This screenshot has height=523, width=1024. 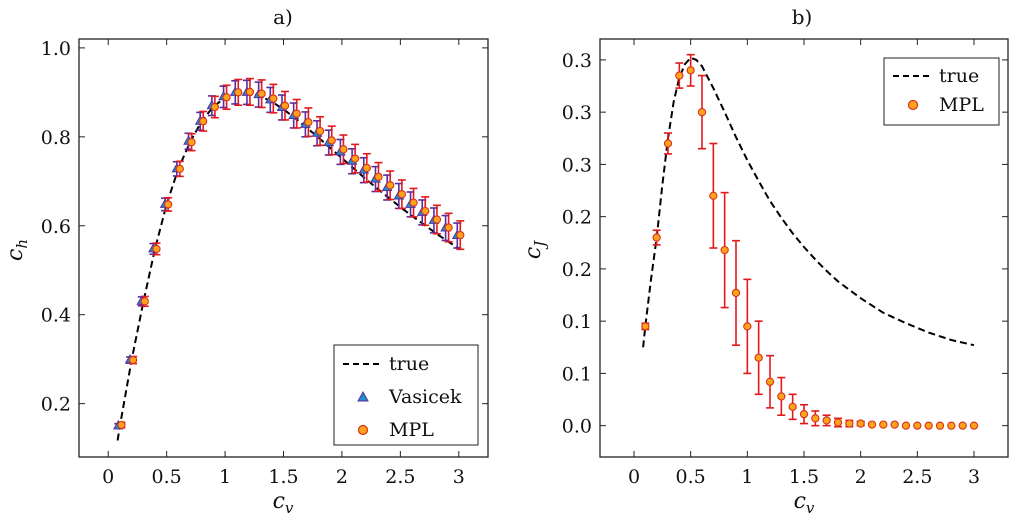 I want to click on legend-vasicek-marker, so click(x=363, y=396).